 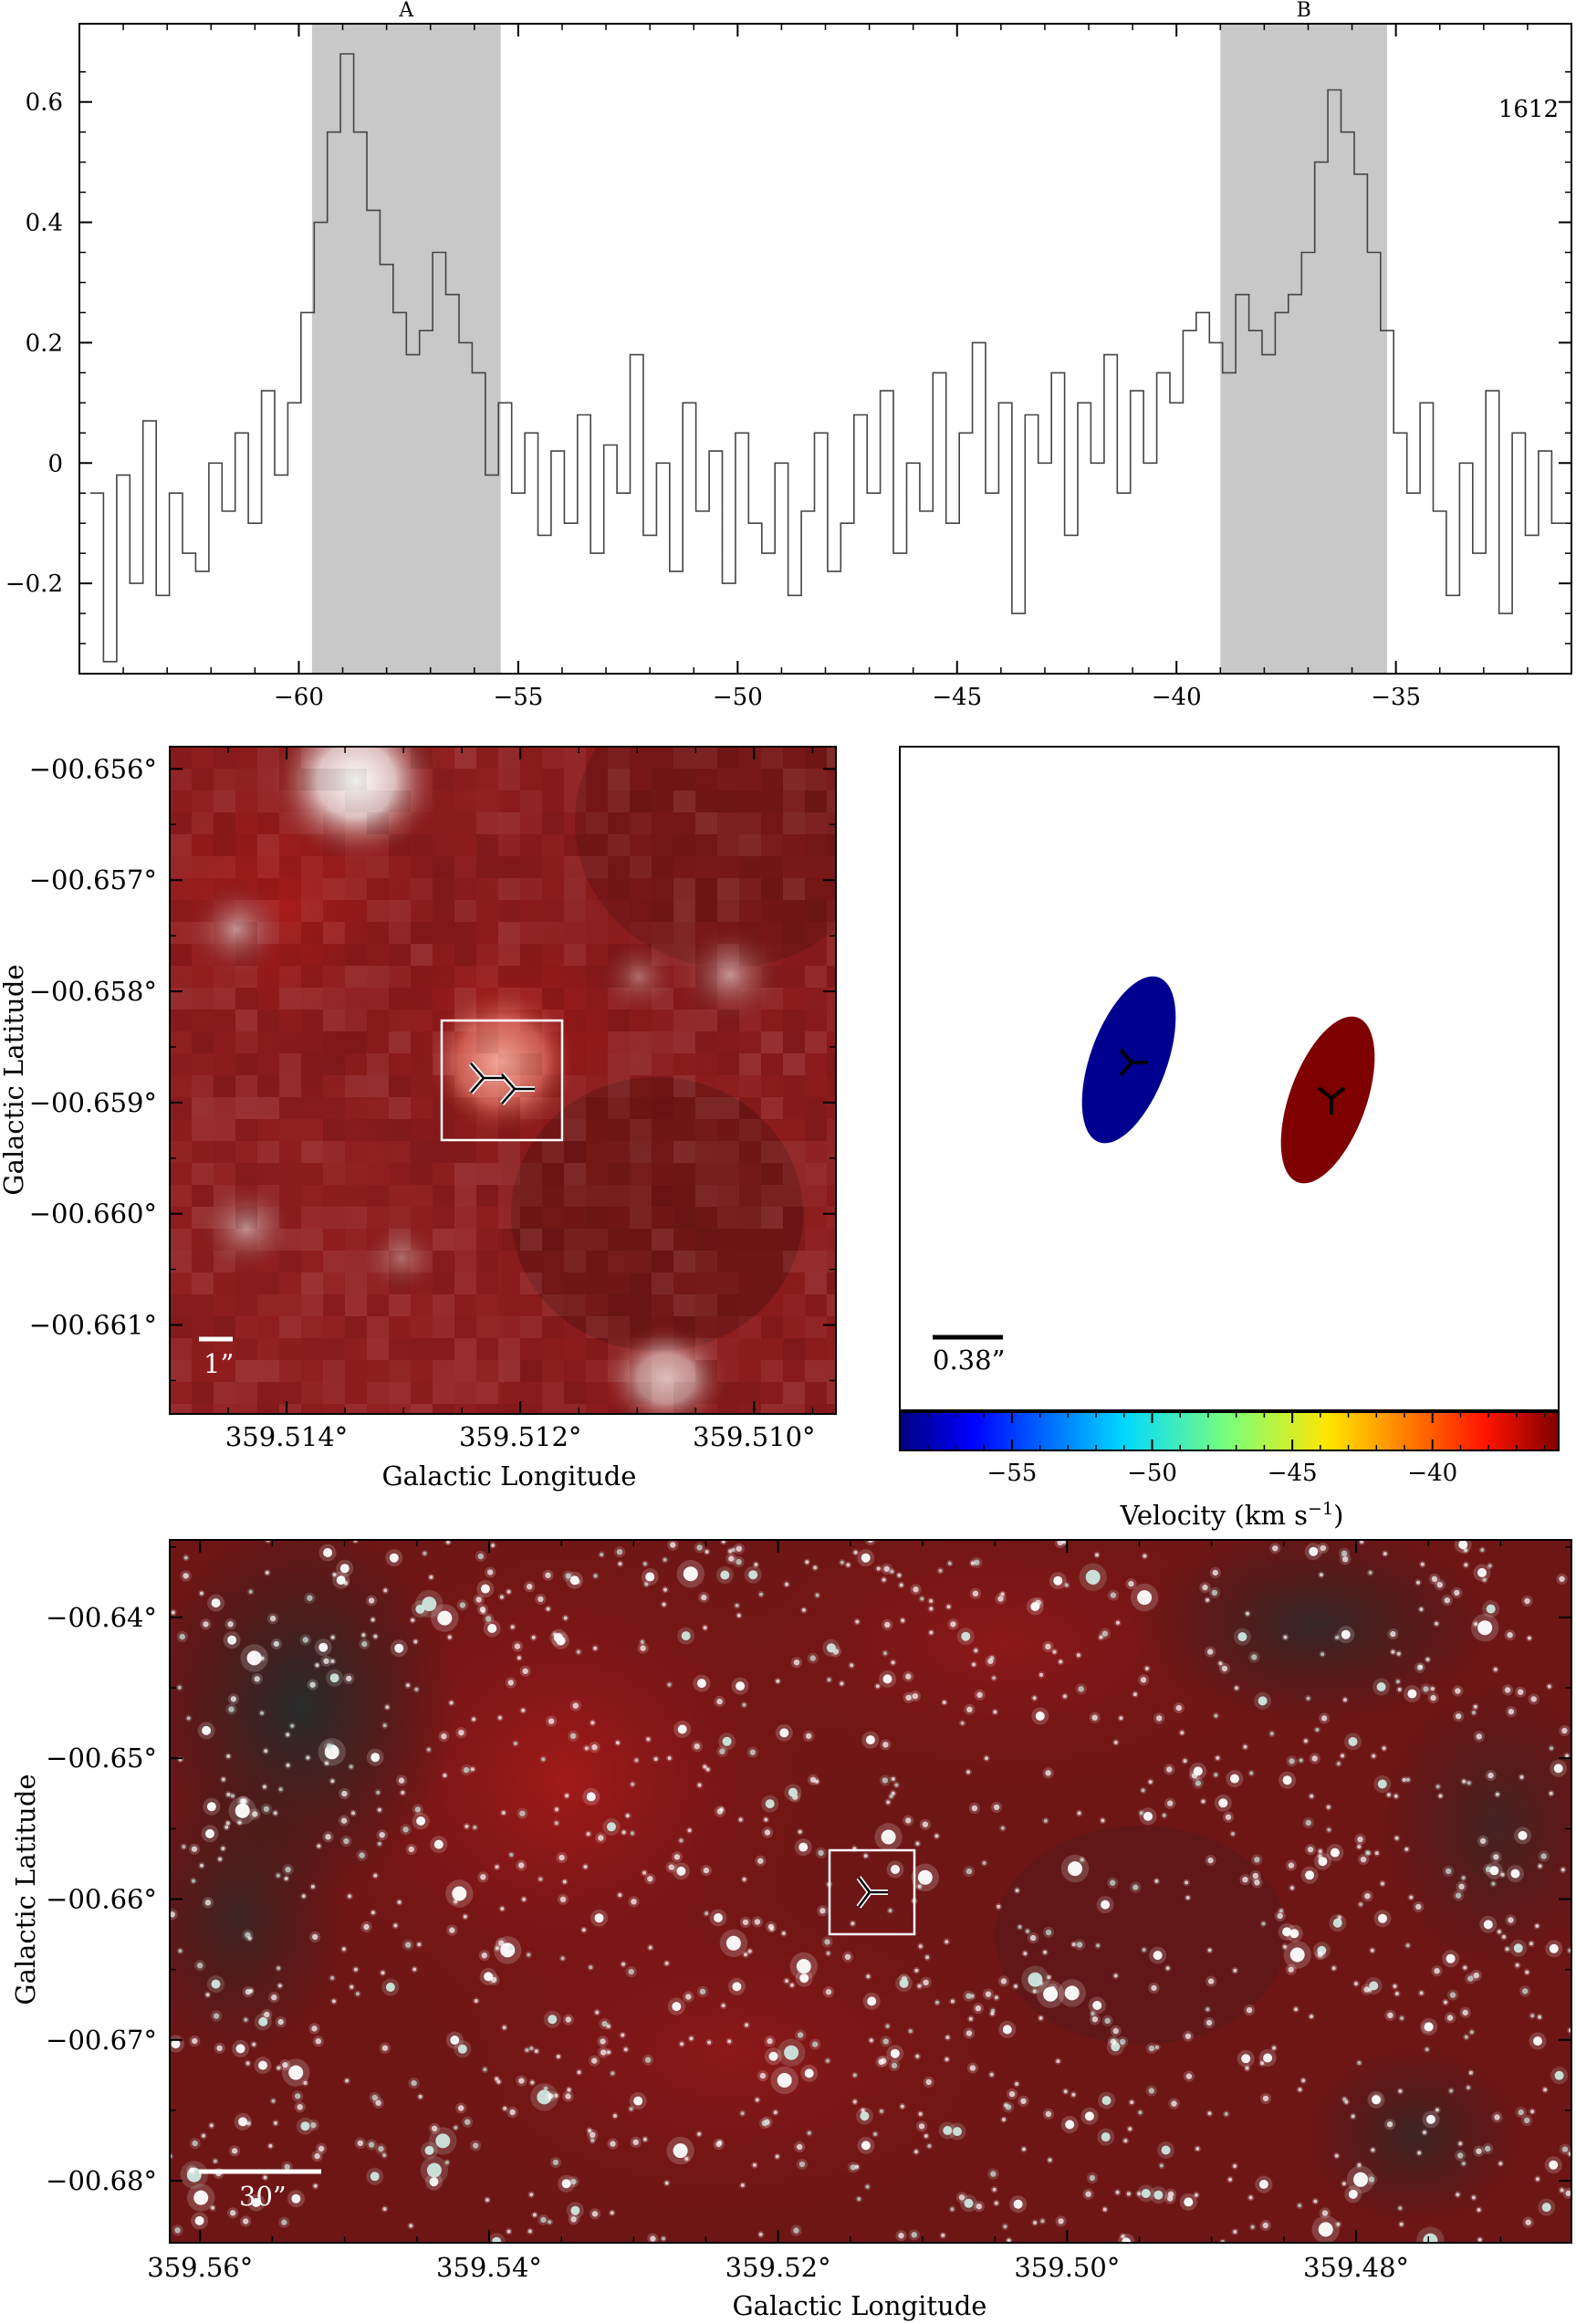 What do you see at coordinates (518, 697) in the screenshot?
I see `x-tick-label: −55` at bounding box center [518, 697].